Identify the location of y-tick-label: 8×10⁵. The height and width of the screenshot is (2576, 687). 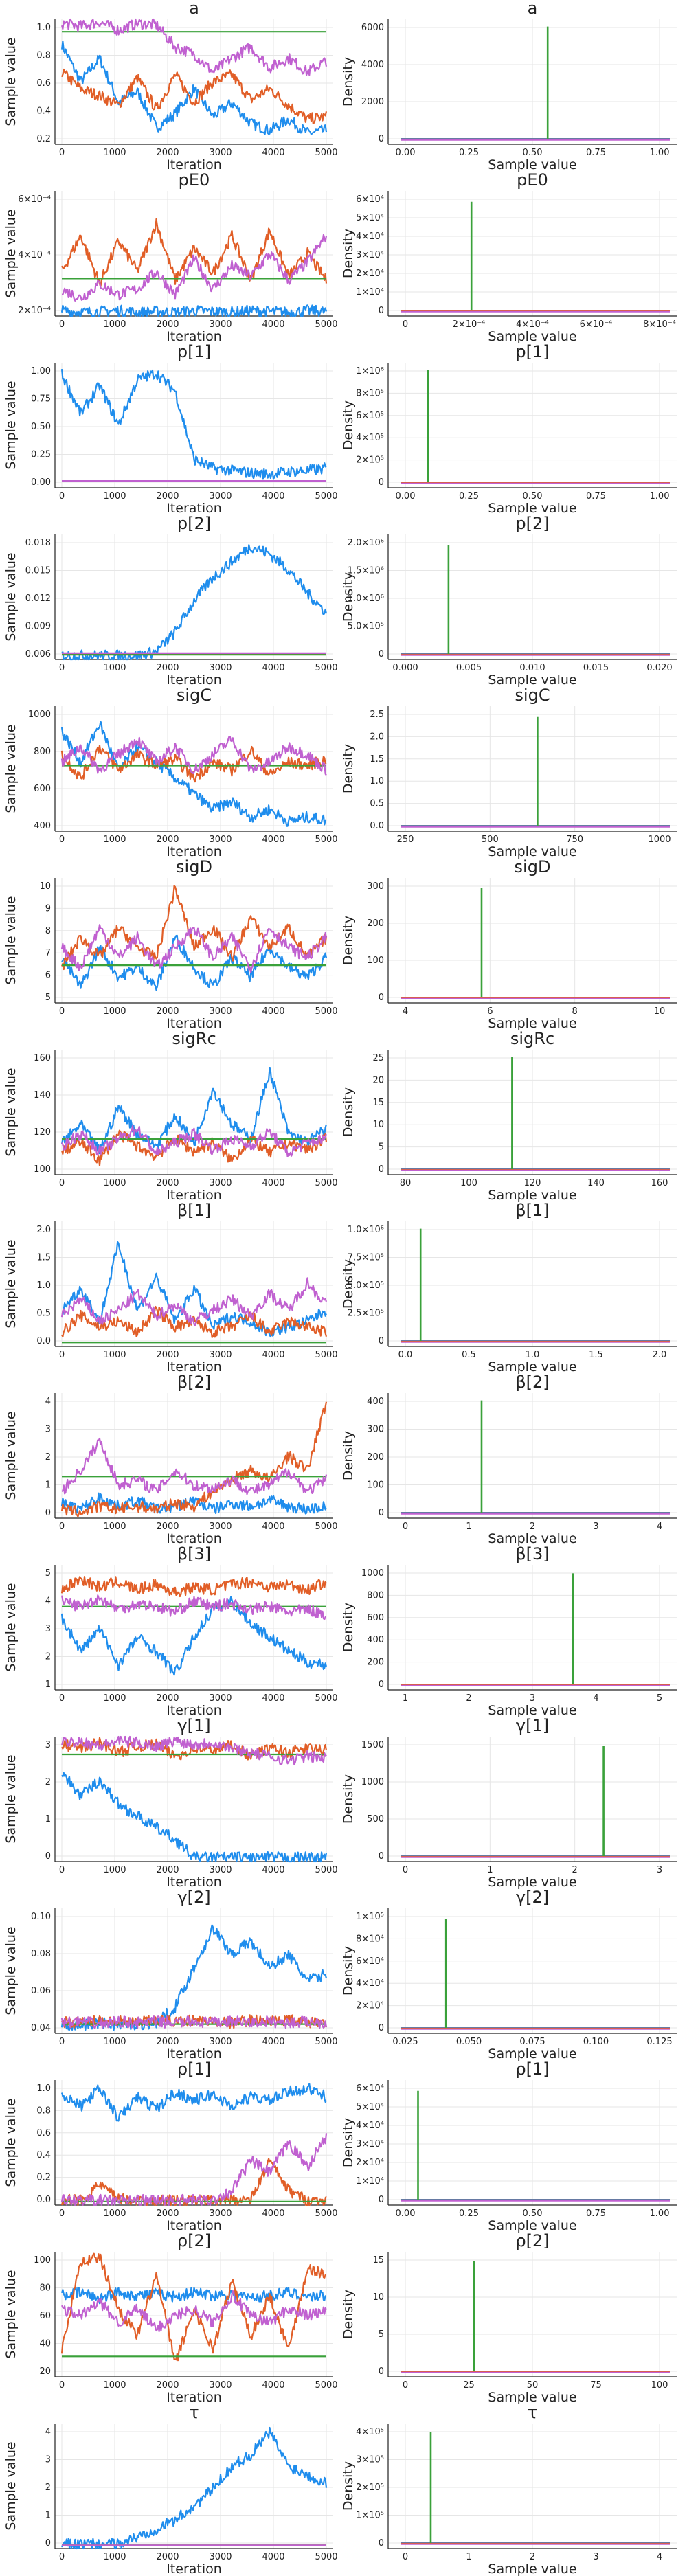
(370, 393).